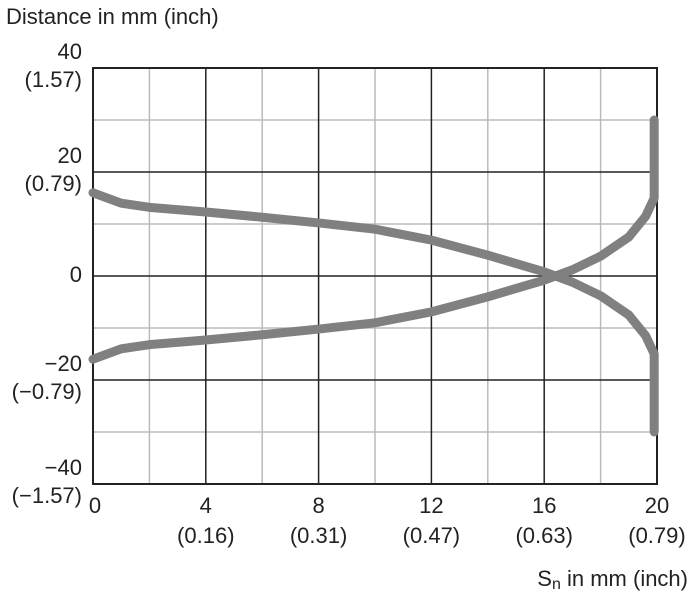 Image resolution: width=691 pixels, height=600 pixels. I want to click on y-tick-label: −20, so click(63, 363).